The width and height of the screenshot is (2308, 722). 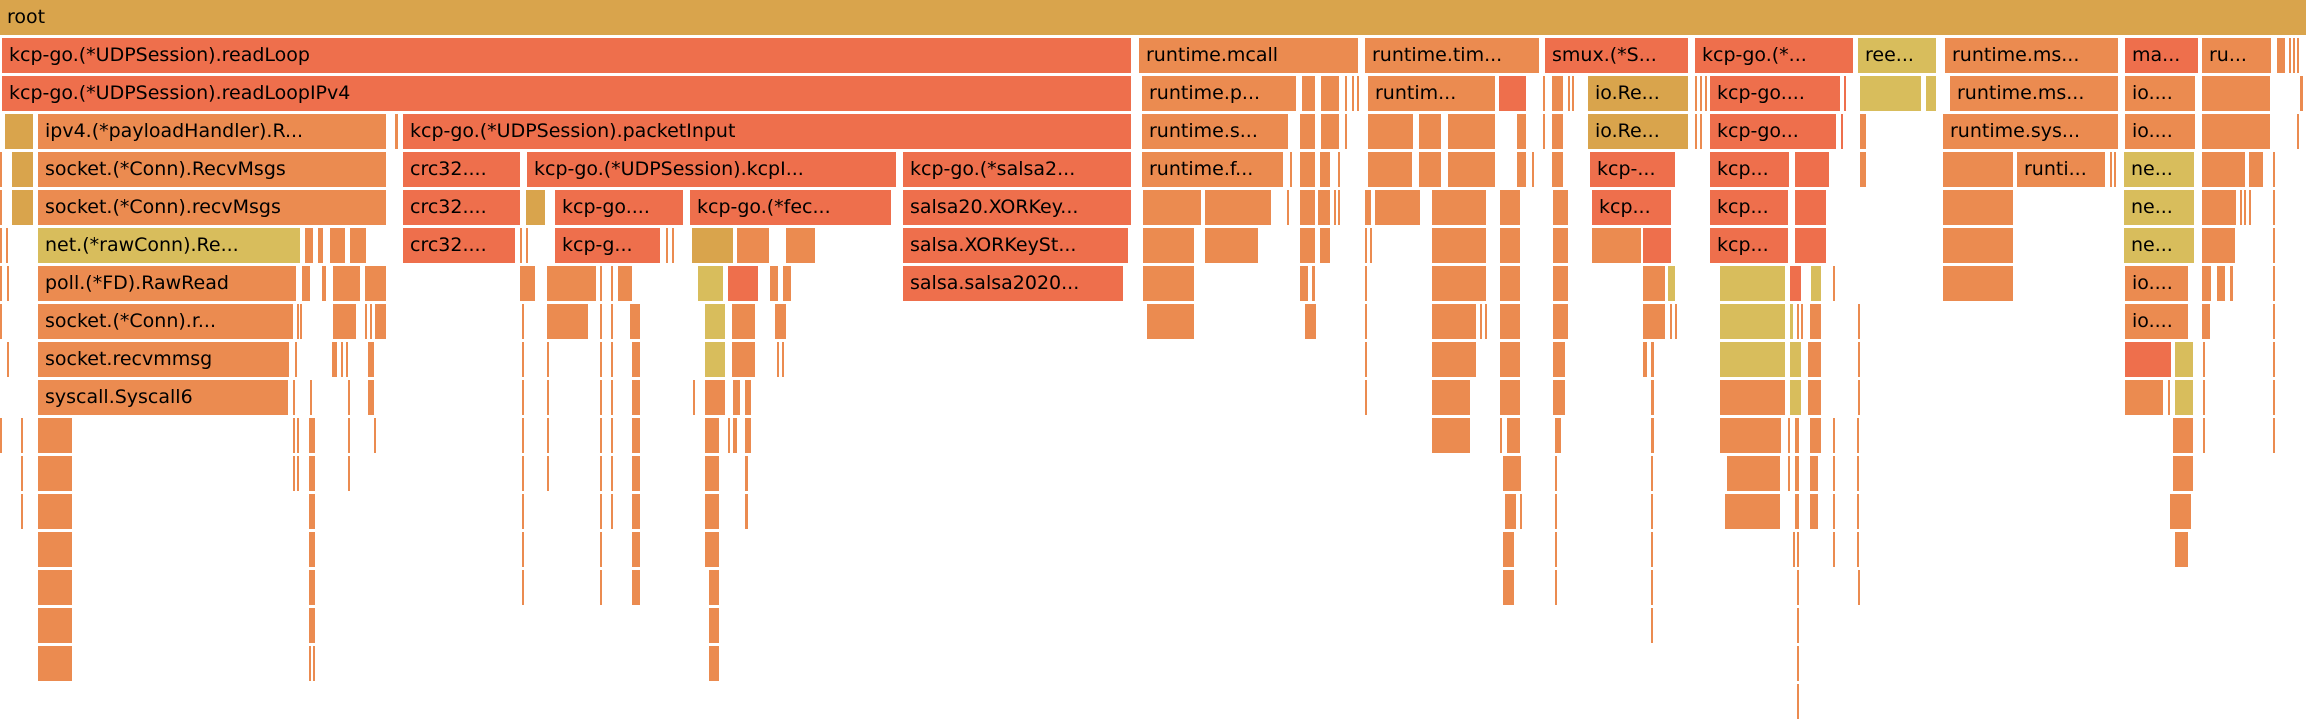 What do you see at coordinates (1153, 17) in the screenshot?
I see `frame-root: root` at bounding box center [1153, 17].